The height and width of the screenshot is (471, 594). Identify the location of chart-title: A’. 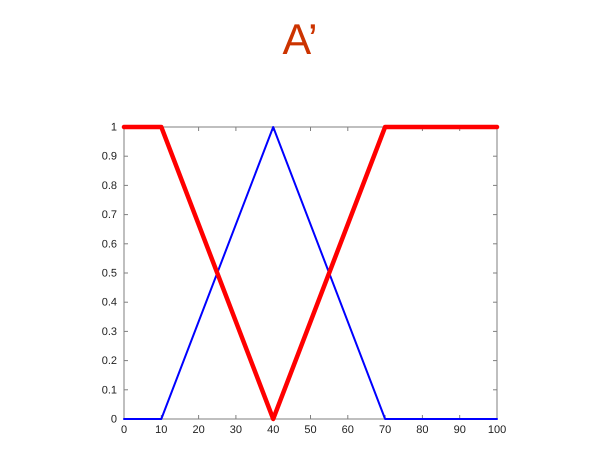
(300, 40).